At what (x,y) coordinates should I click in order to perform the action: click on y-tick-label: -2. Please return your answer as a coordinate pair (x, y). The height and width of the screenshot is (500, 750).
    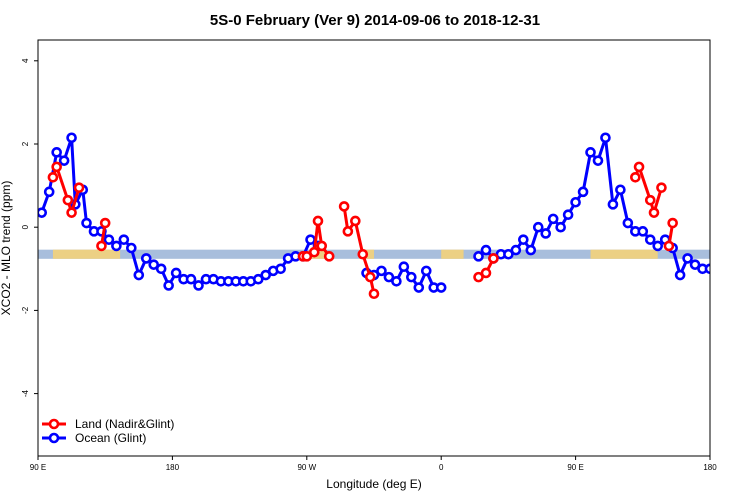
    Looking at the image, I should click on (25, 310).